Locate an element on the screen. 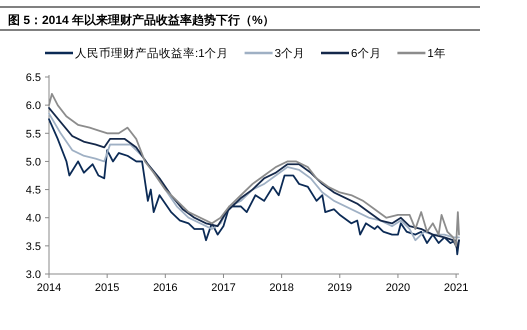  y-tick-label: 5.5 is located at coordinates (33, 134).